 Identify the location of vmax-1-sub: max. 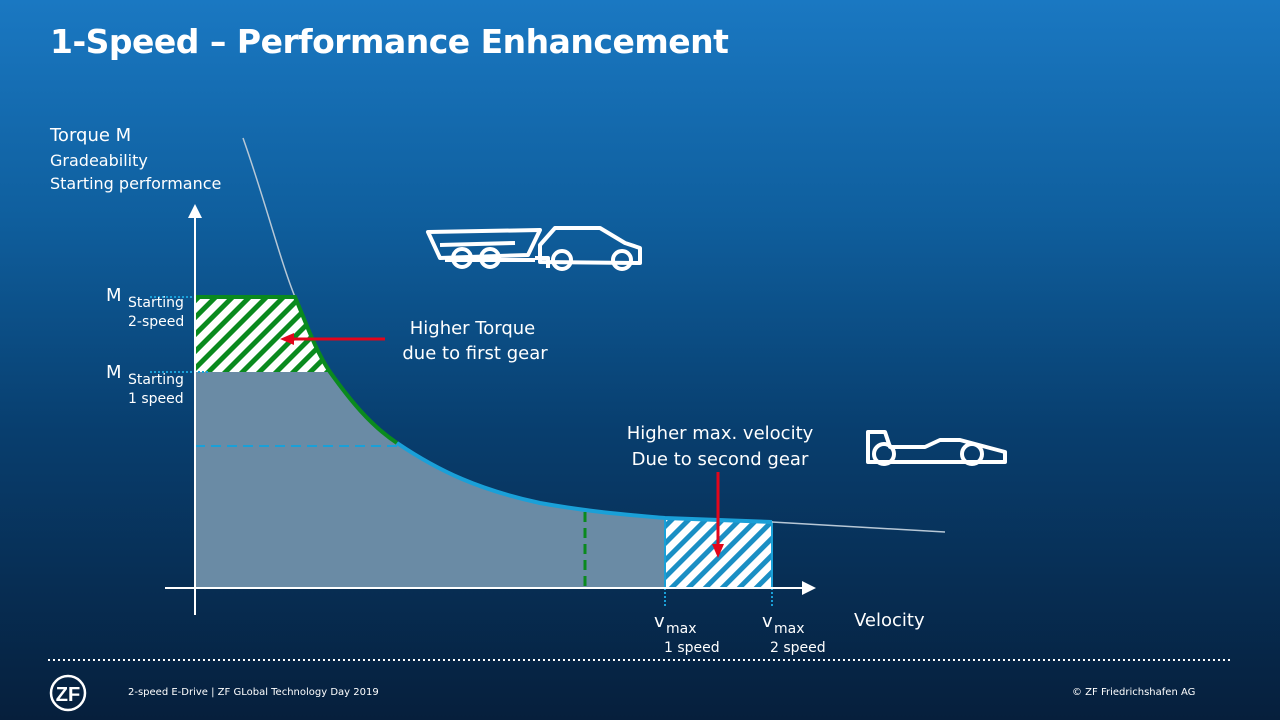
(681, 629).